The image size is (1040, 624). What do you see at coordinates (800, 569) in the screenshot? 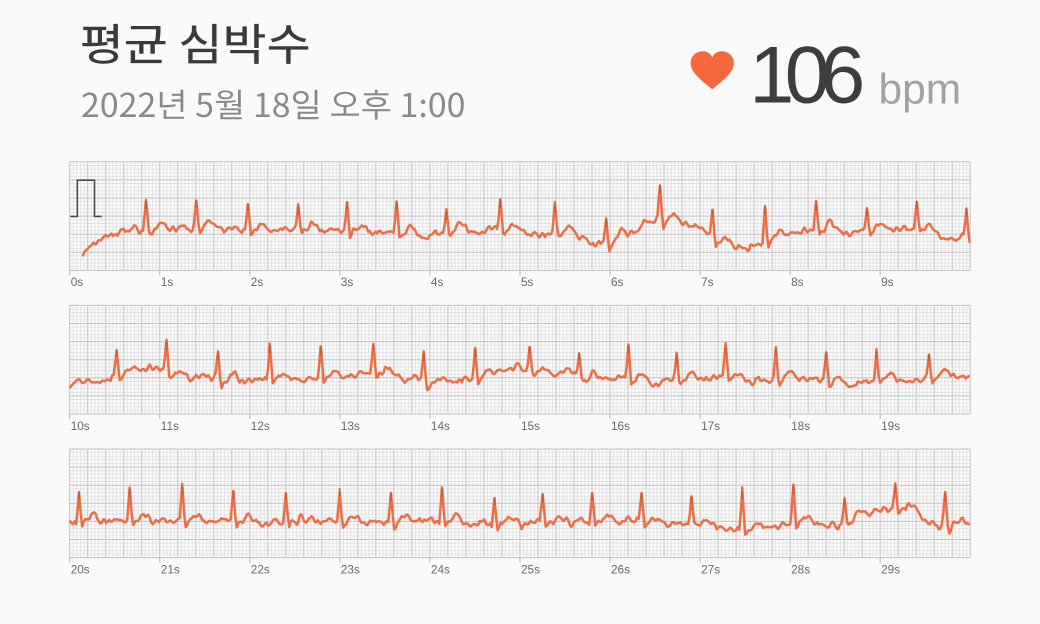
I see `svg-text: 28s` at bounding box center [800, 569].